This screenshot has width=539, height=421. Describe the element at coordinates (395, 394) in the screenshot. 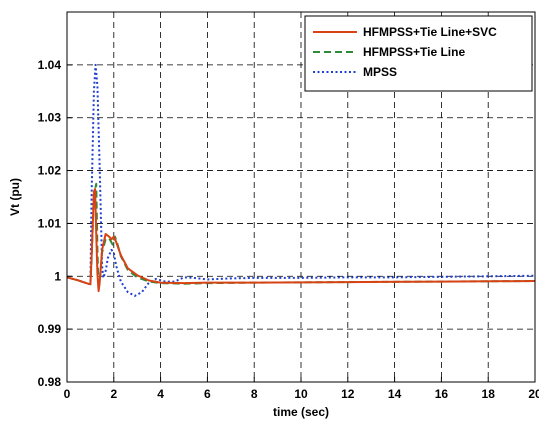

I see `x-tick-label: 14` at that location.